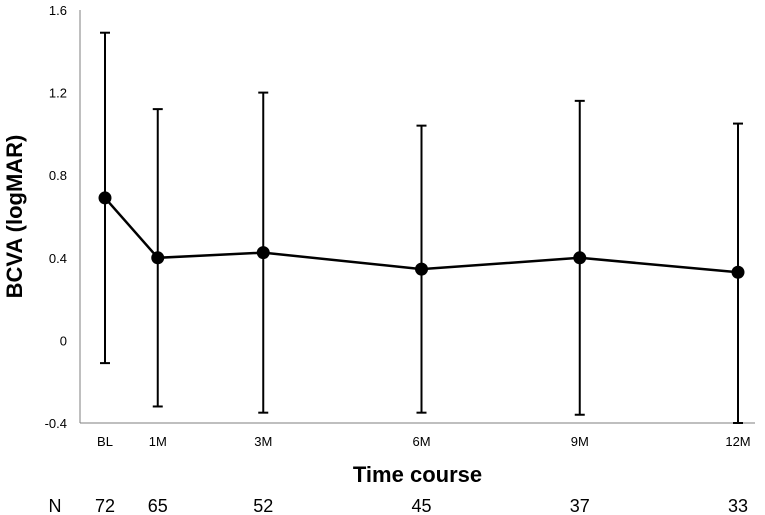 The width and height of the screenshot is (765, 515). I want to click on x-tick-label: BL, so click(105, 441).